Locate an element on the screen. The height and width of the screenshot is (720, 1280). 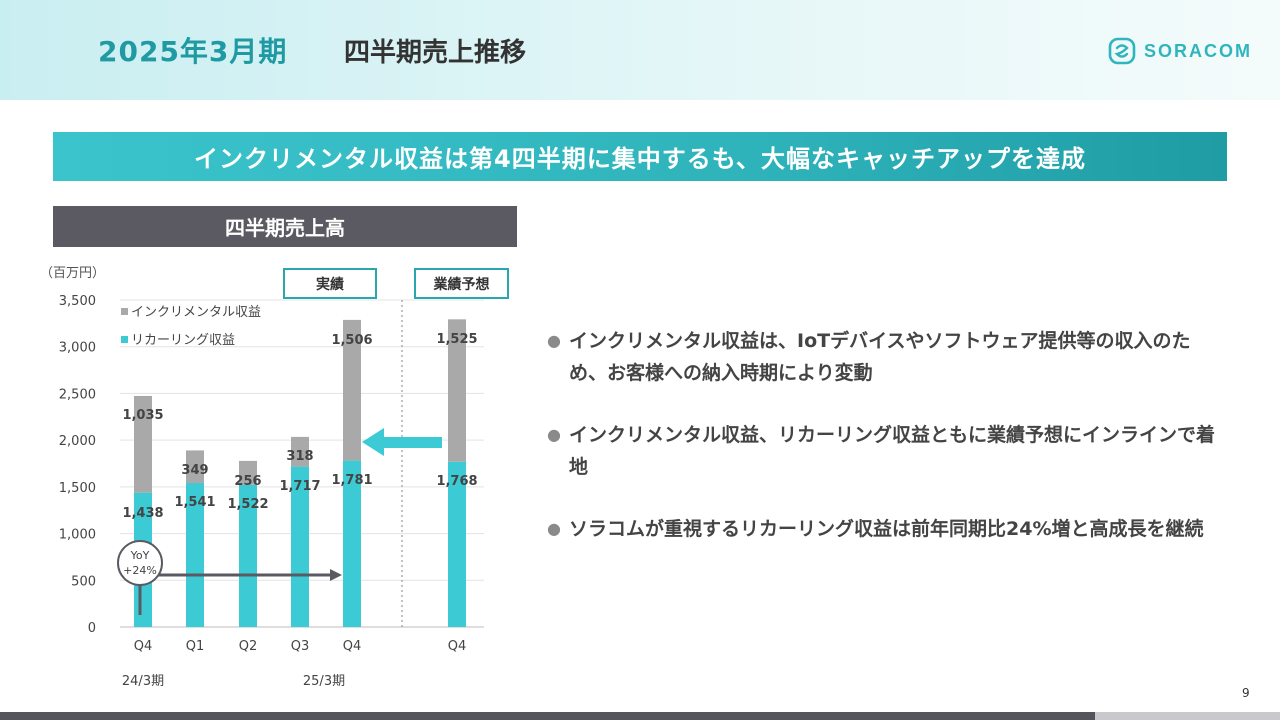
data-label-incremental: 256 is located at coordinates (247, 481).